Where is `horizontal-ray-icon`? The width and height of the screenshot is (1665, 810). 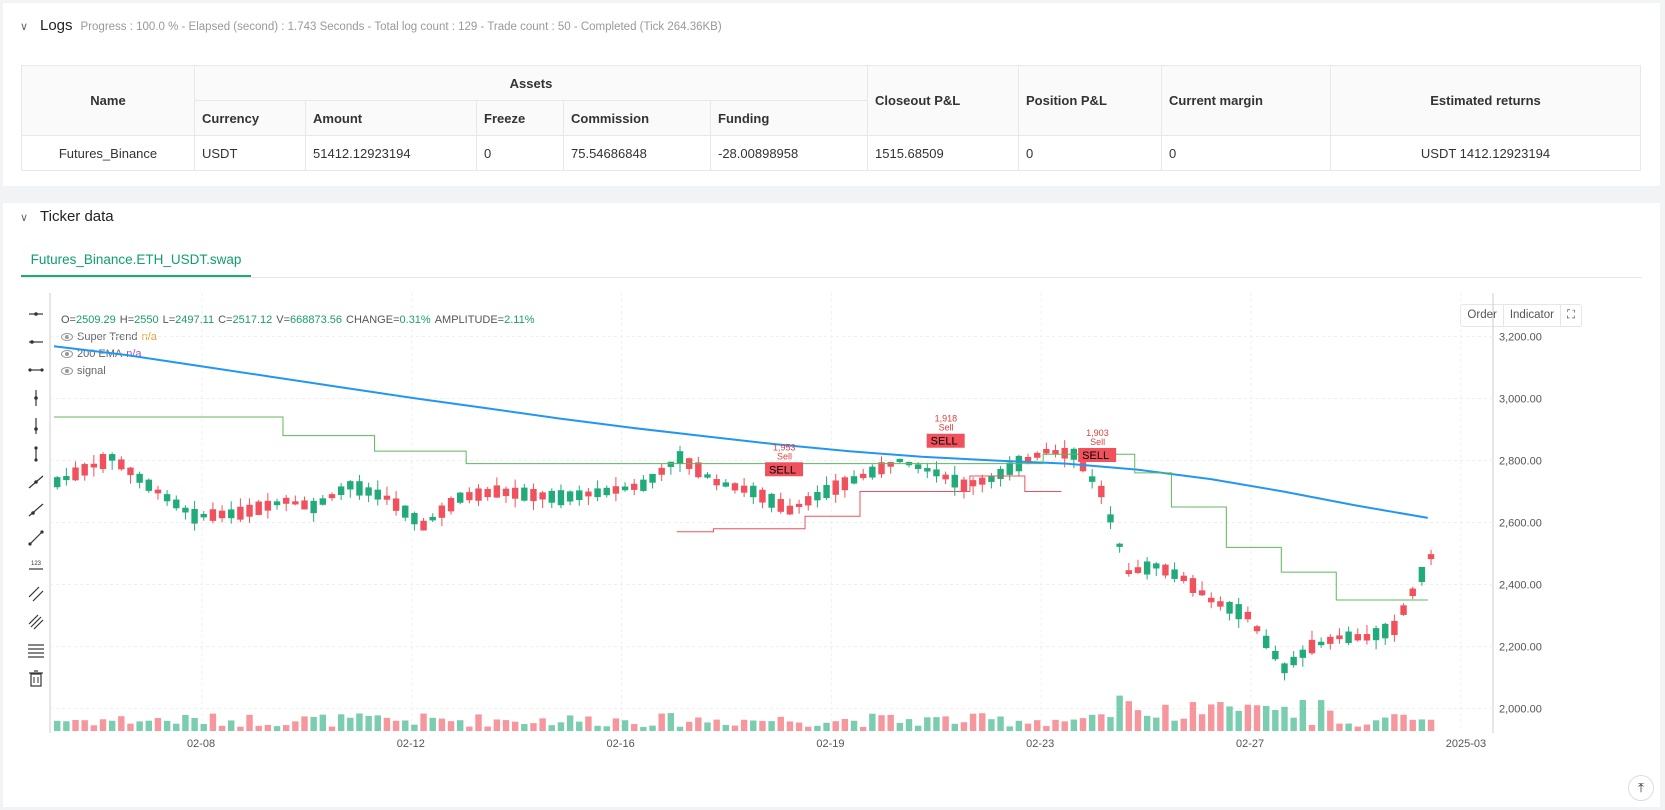 horizontal-ray-icon is located at coordinates (36, 342).